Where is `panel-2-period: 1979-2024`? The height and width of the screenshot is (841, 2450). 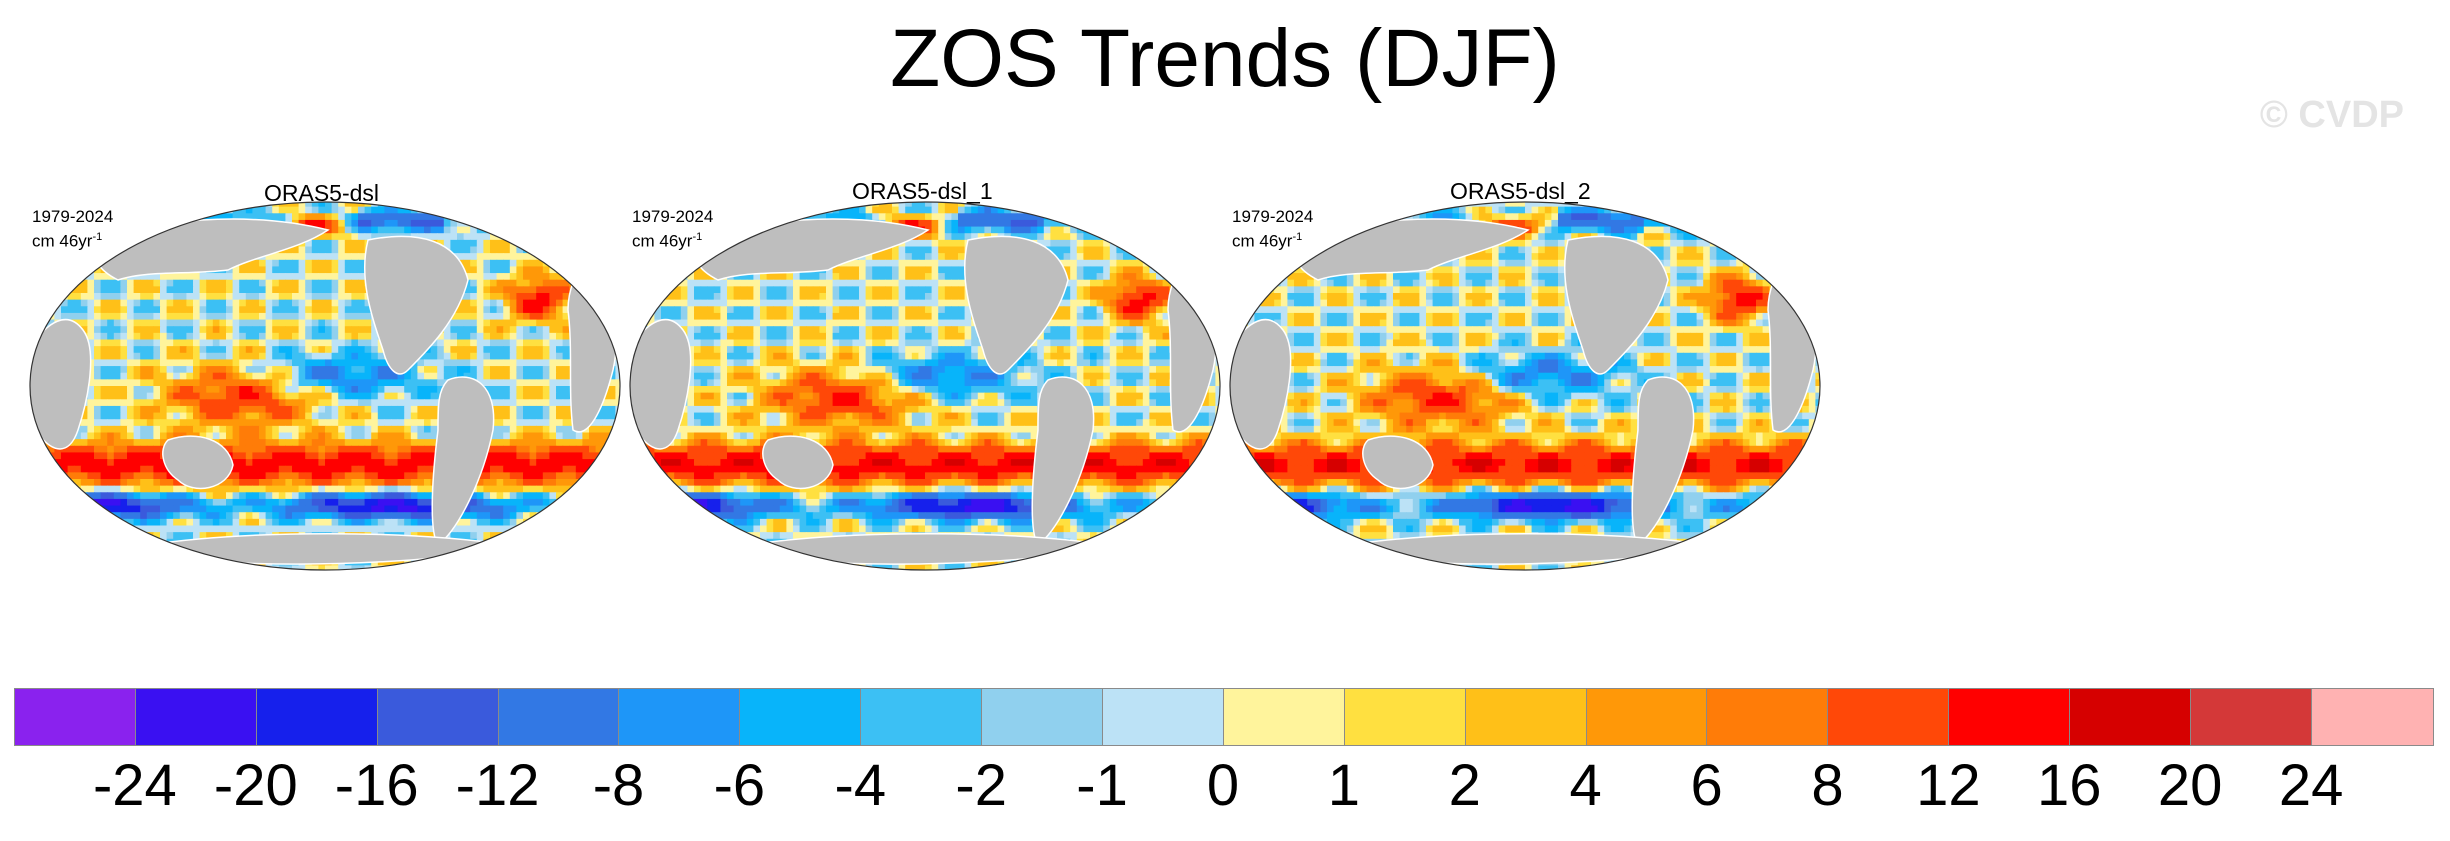
panel-2-period: 1979-2024 is located at coordinates (673, 216).